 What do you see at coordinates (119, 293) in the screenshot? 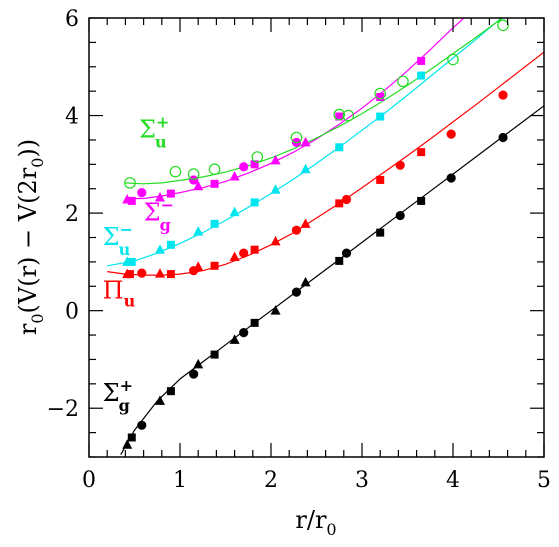
I see `curve-label-3: Πu` at bounding box center [119, 293].